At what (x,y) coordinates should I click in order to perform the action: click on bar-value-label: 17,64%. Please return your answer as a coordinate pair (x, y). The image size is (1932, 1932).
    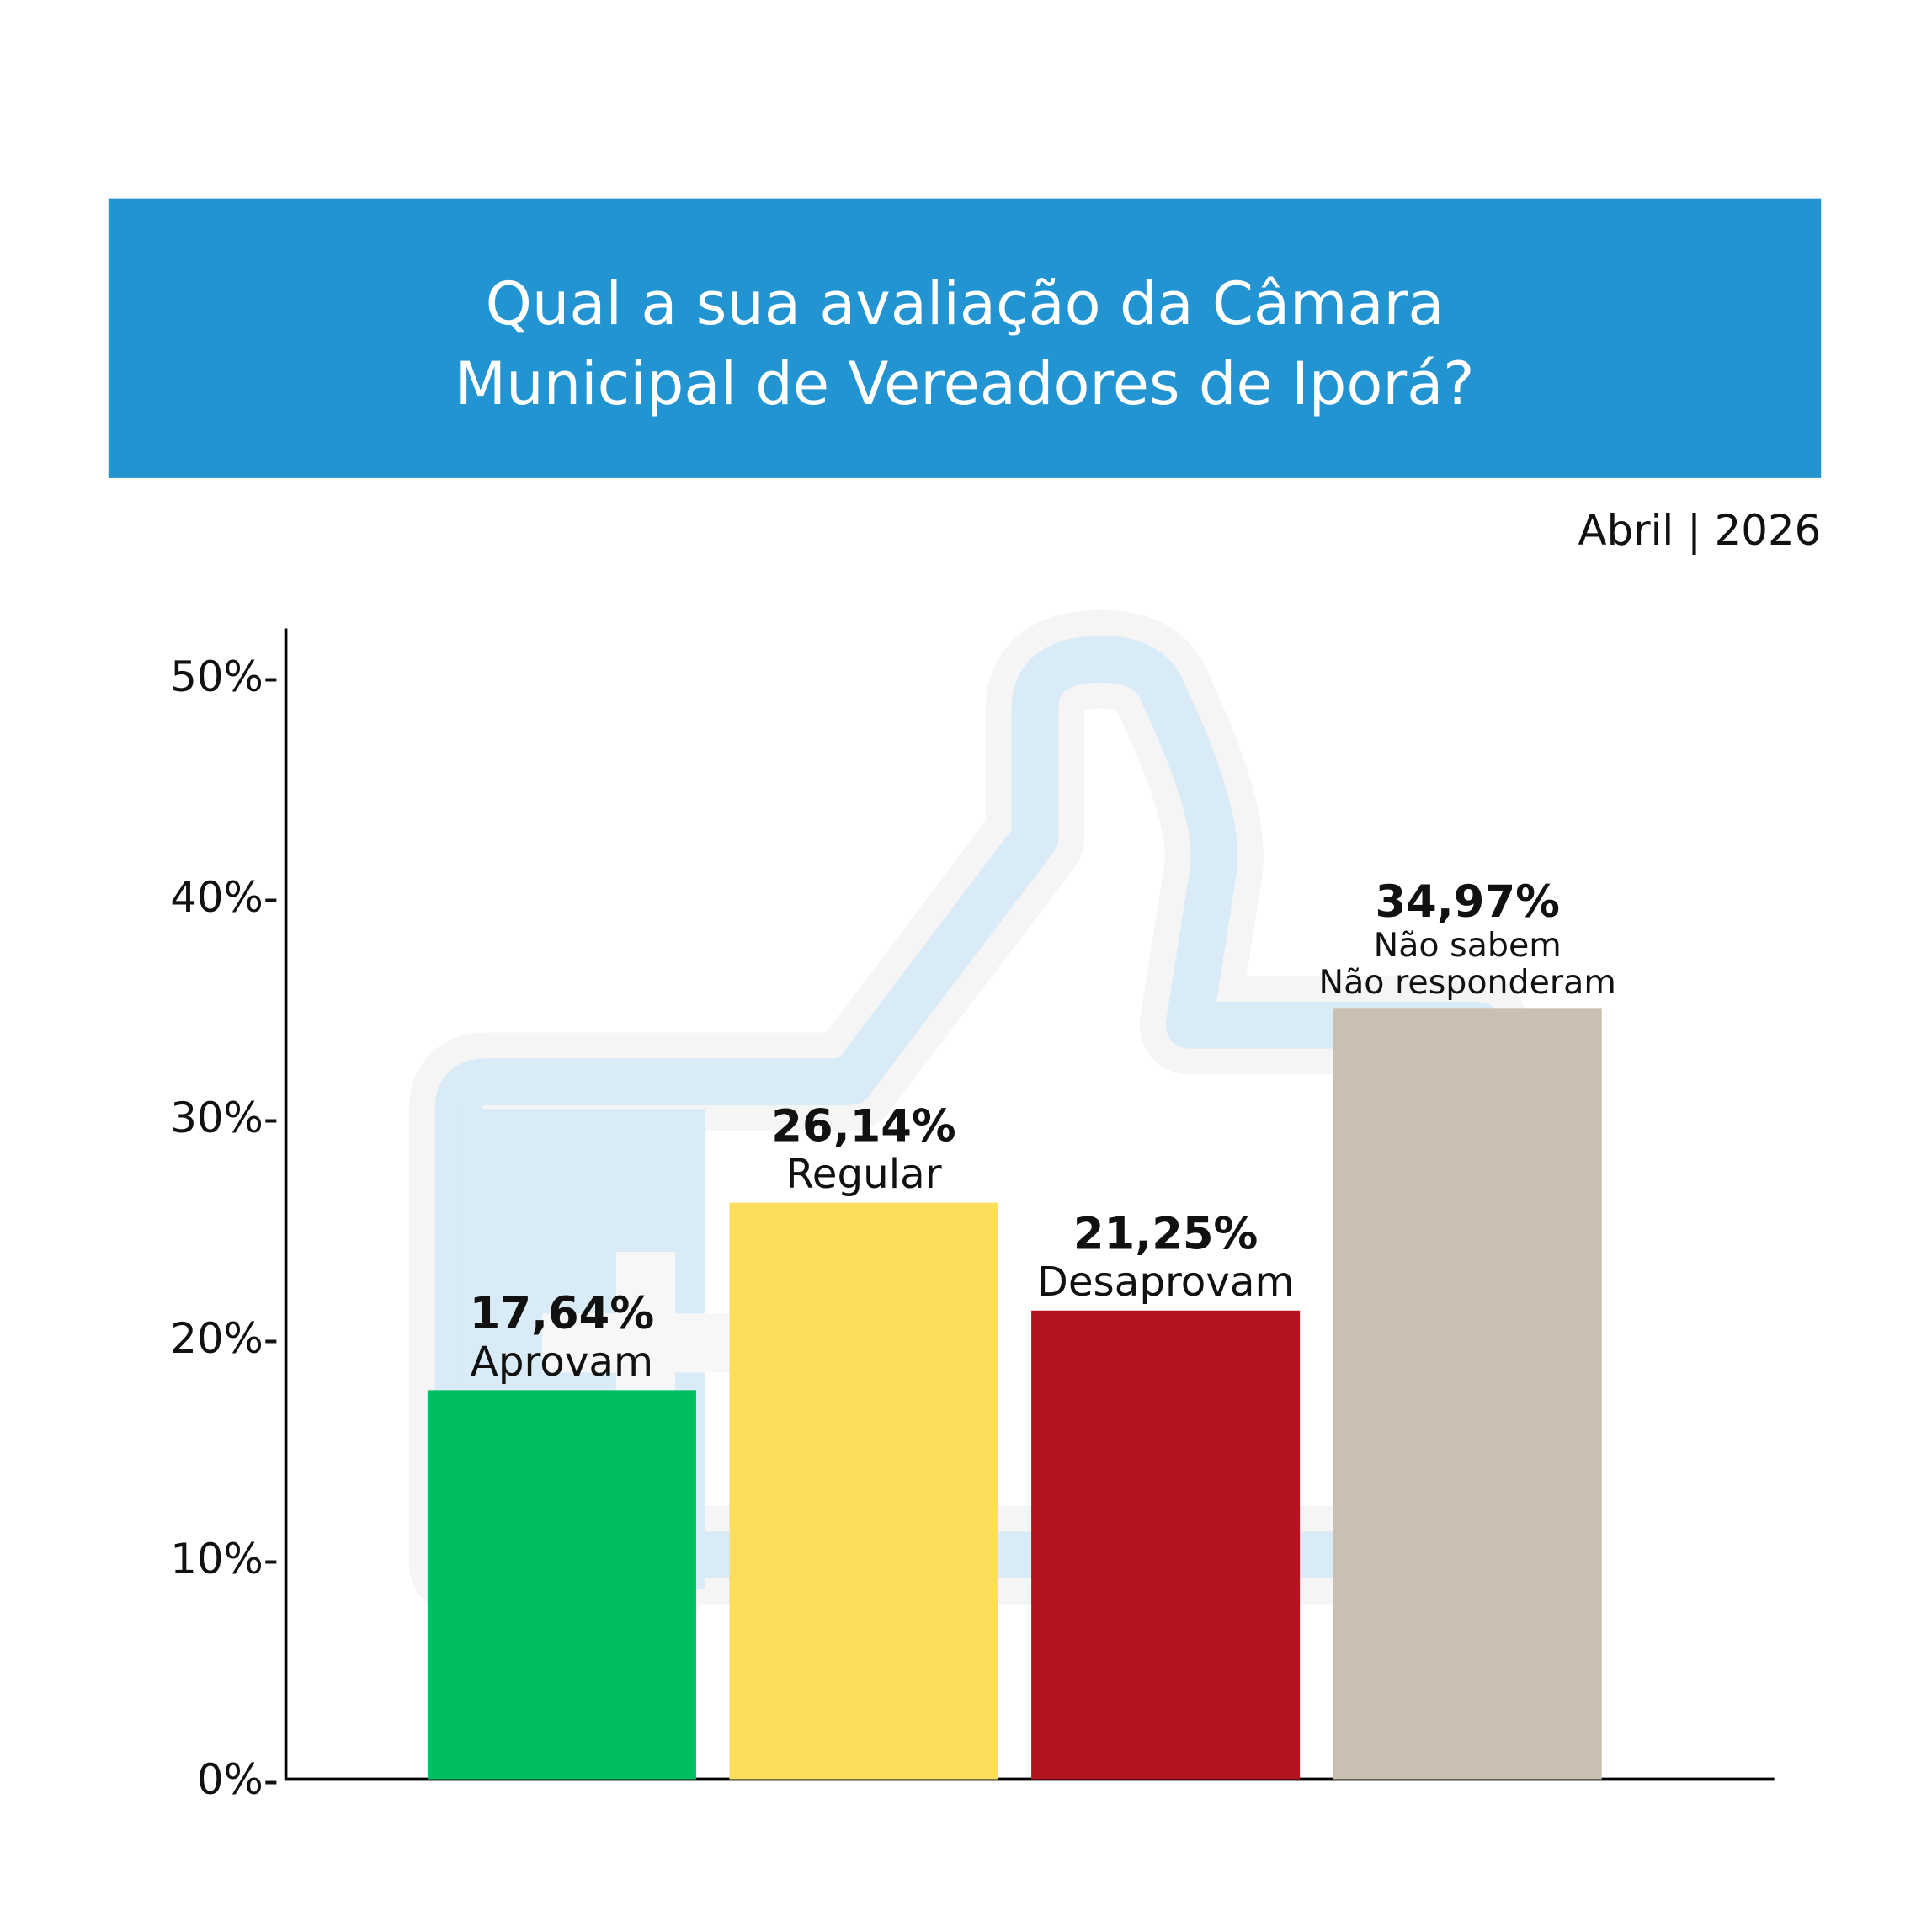
    Looking at the image, I should click on (562, 1314).